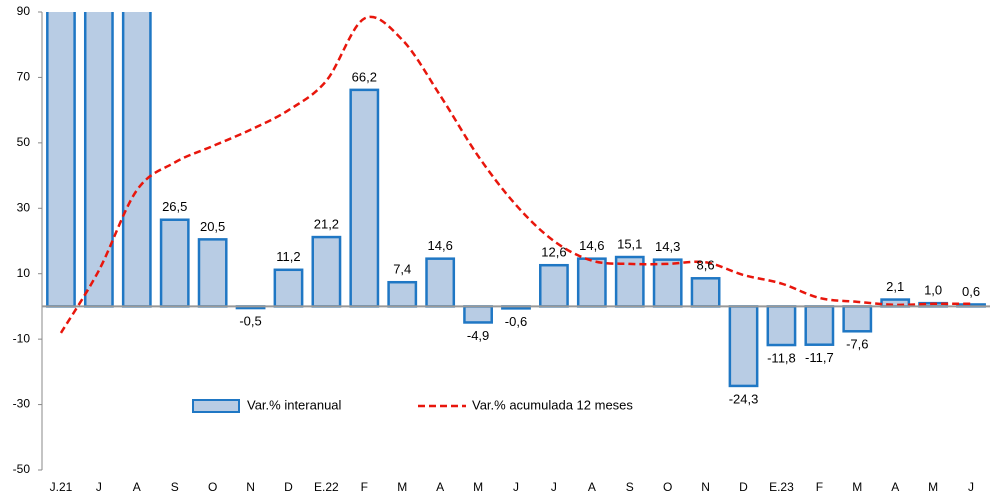  I want to click on y-tick-label: 90, so click(24, 11).